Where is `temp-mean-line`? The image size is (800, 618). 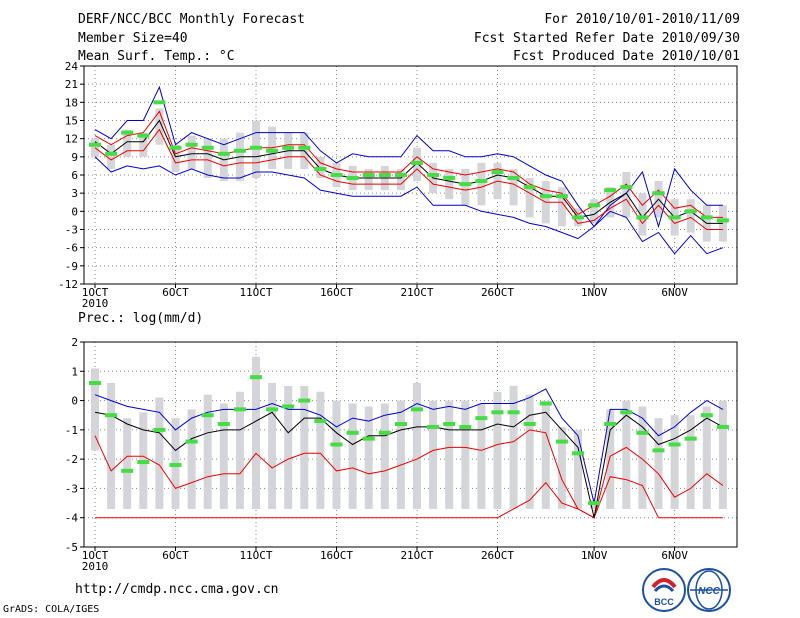
temp-mean-line is located at coordinates (408, 171).